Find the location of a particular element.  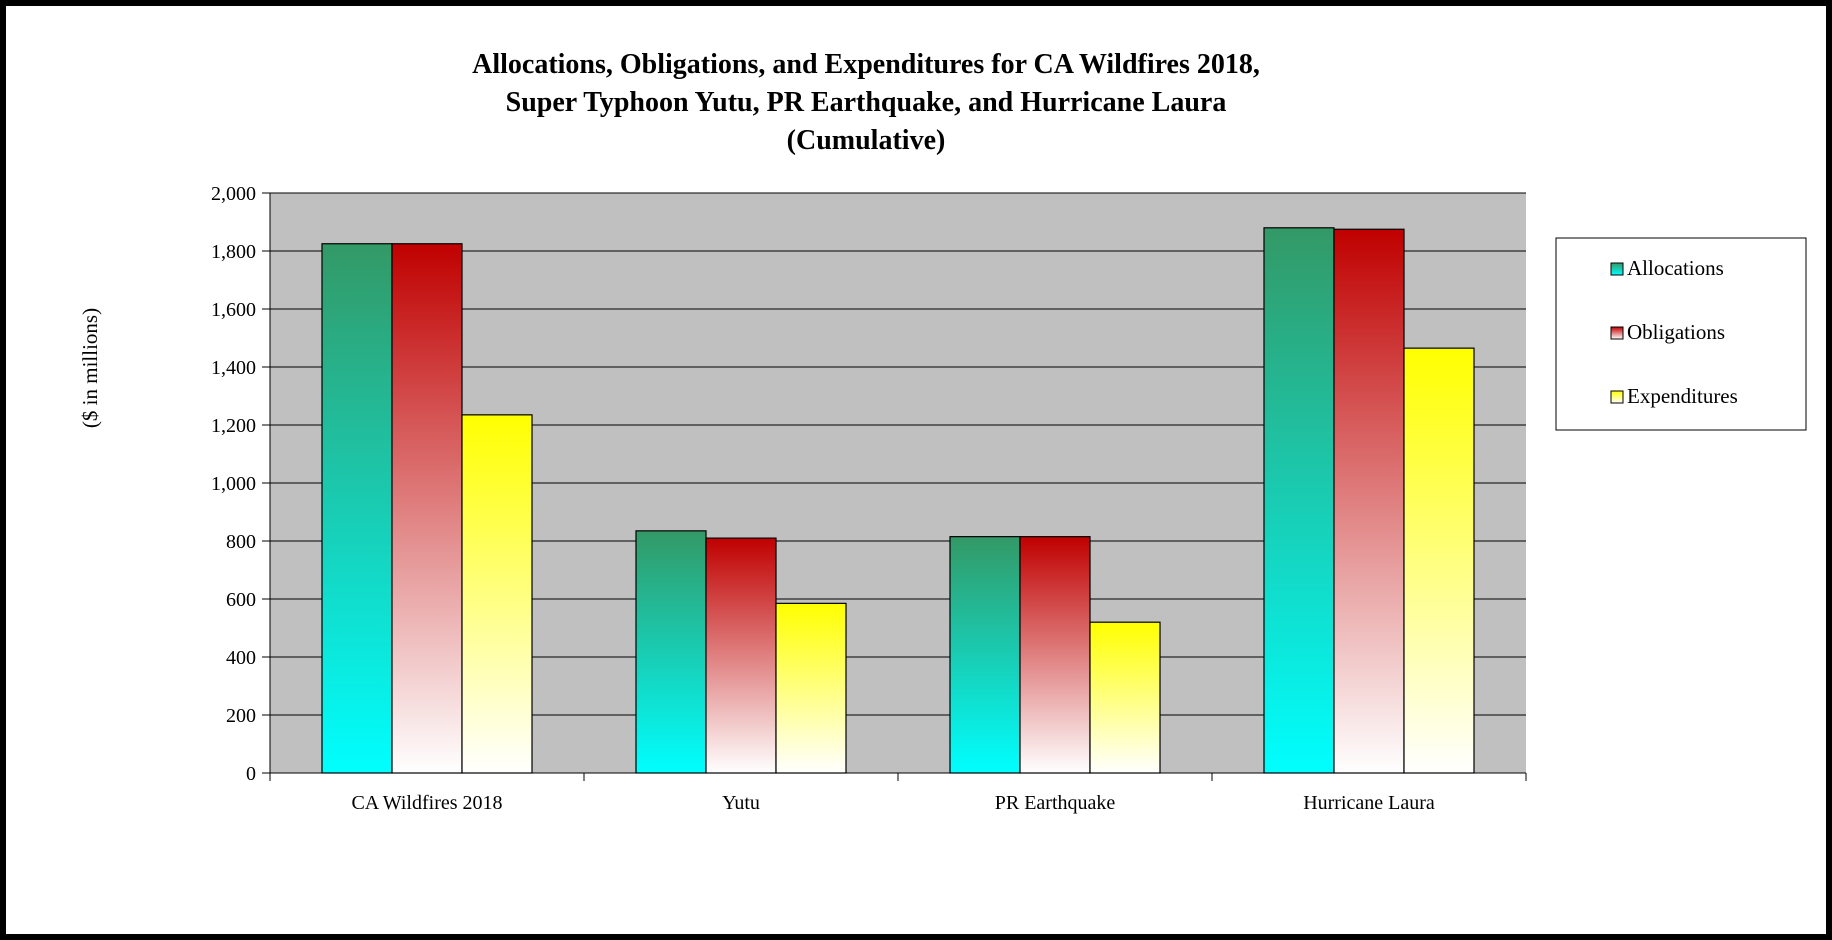

y-tick-label: 1,800 is located at coordinates (233, 252).